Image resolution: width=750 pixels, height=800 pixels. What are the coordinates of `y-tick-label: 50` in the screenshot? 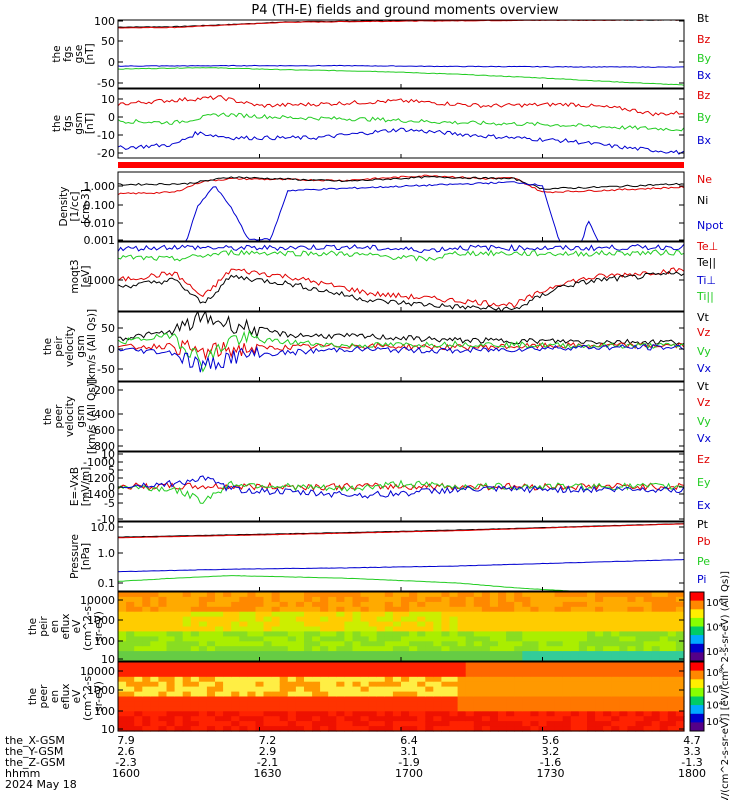 It's located at (108, 41).